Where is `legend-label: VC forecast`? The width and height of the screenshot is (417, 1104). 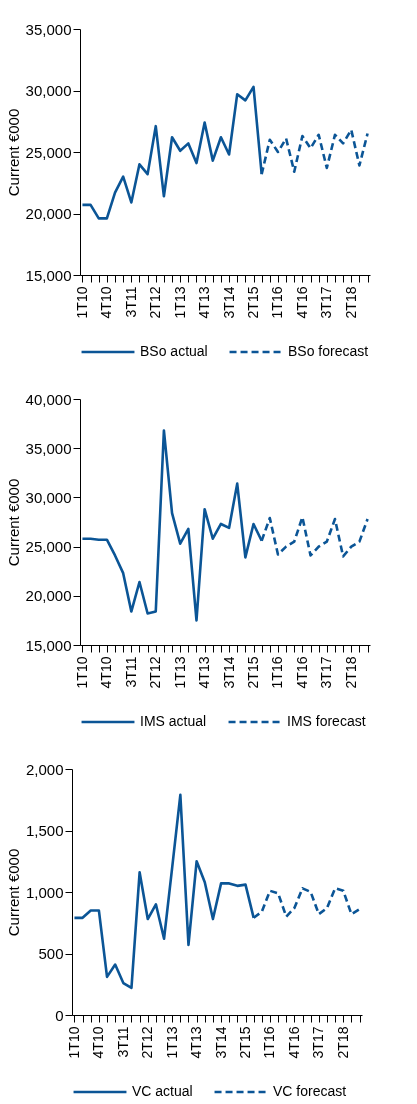
legend-label: VC forecast is located at coordinates (310, 1091).